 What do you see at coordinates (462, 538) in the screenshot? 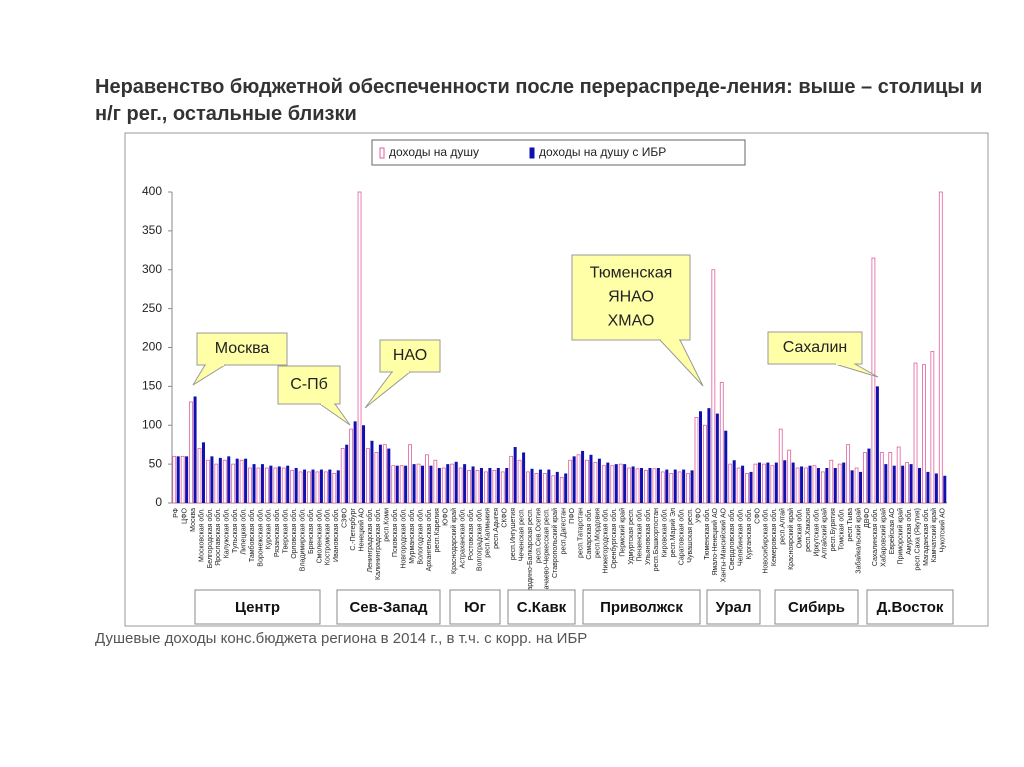
I see `x-tick-label: Астраханская обл.` at bounding box center [462, 538].